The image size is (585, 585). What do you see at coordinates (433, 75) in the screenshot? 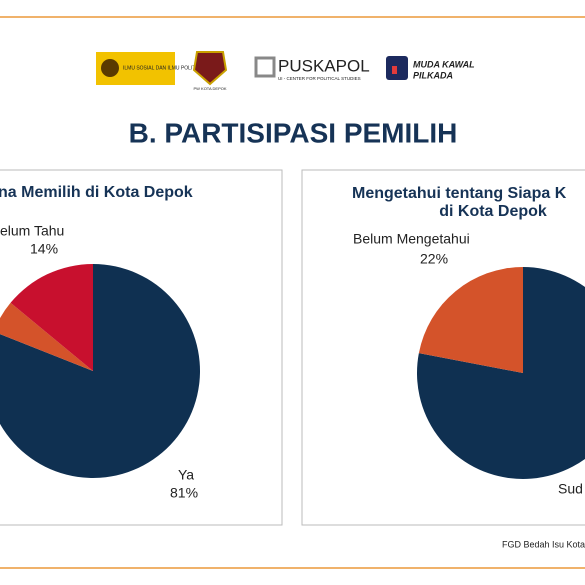
I see `logo-mkp-text: PILKADA` at bounding box center [433, 75].